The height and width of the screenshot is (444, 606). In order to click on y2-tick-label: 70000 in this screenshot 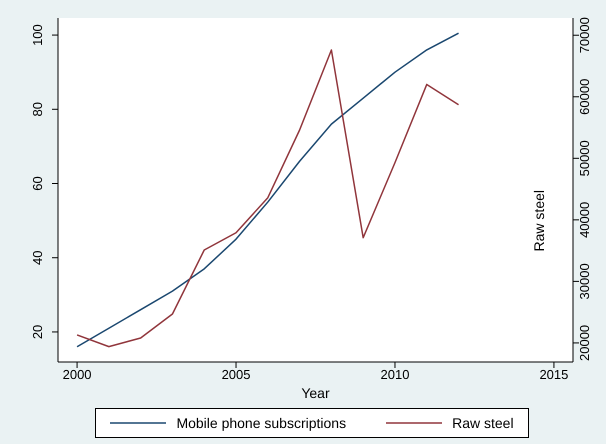, I will do `click(584, 35)`.